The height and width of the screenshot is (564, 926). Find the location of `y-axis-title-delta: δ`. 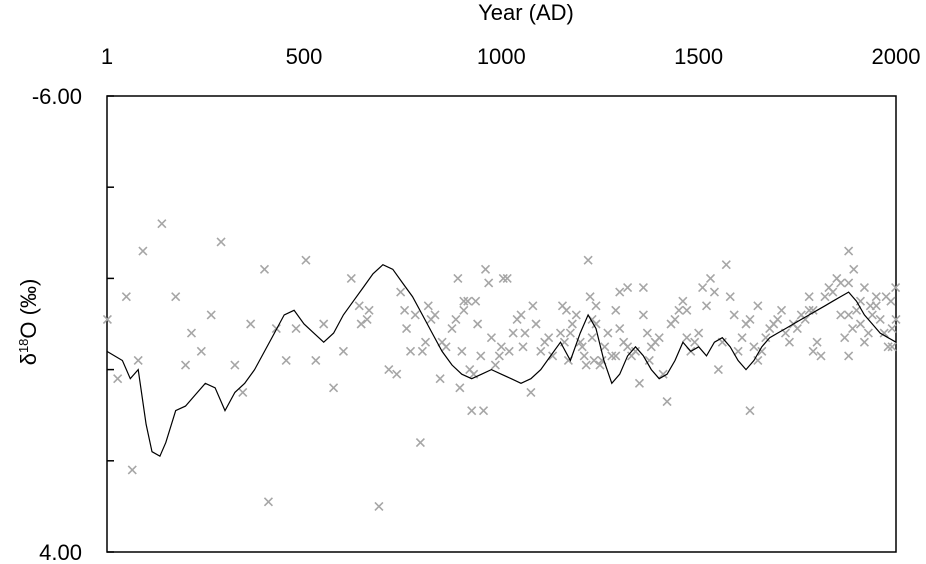

y-axis-title-delta: δ is located at coordinates (28, 359).